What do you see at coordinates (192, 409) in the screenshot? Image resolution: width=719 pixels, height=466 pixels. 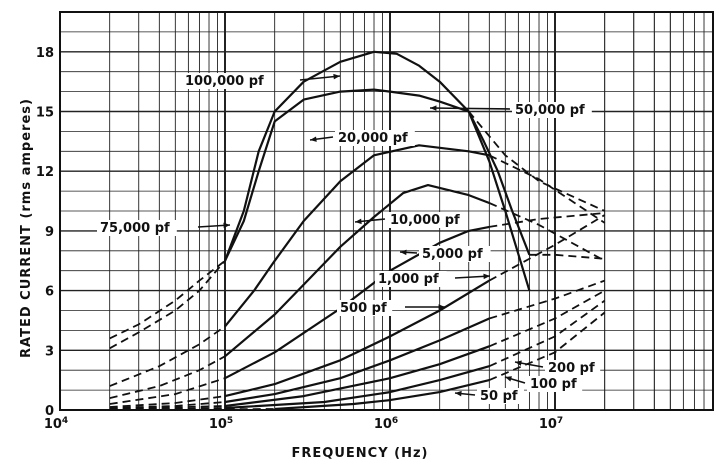 I see `curve-dashed-low-50-pf` at bounding box center [192, 409].